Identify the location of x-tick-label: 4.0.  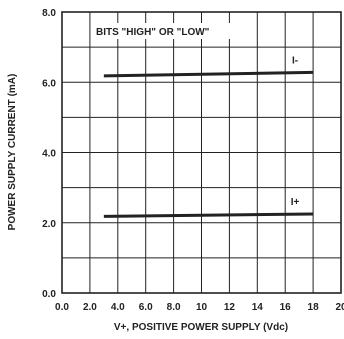
(118, 307).